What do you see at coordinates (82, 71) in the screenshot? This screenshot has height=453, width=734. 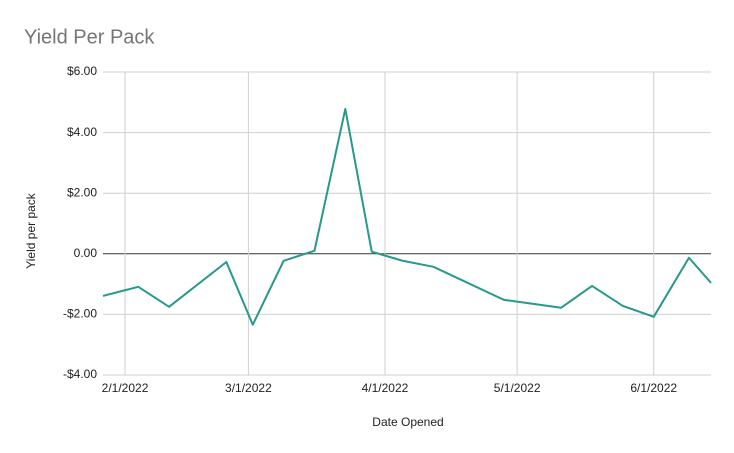 I see `y-tick-label: $6.00` at bounding box center [82, 71].